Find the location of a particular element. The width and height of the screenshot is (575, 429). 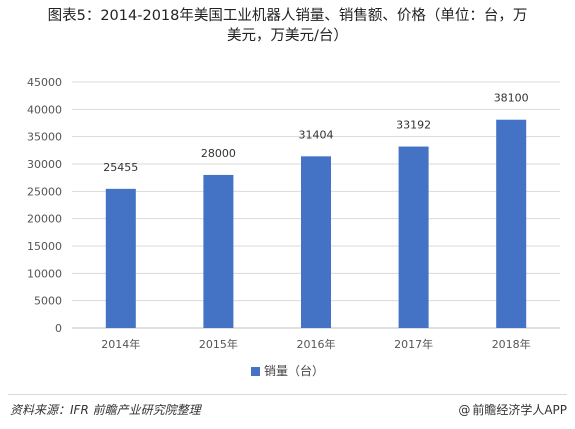

y-tick-label: 45000 is located at coordinates (44, 82).